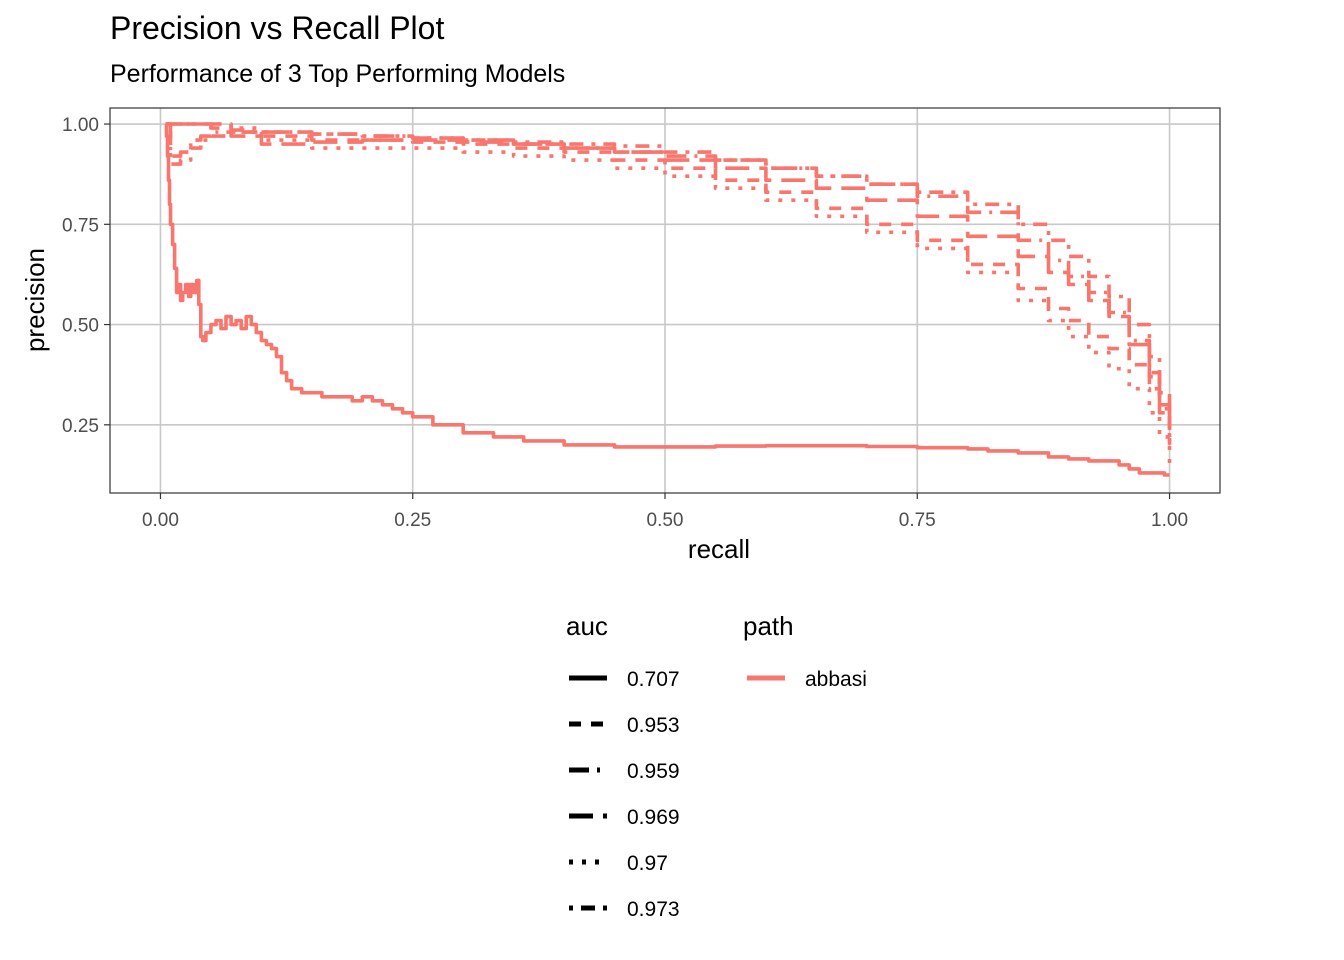  What do you see at coordinates (836, 679) in the screenshot?
I see `legend-label-path: abbasi` at bounding box center [836, 679].